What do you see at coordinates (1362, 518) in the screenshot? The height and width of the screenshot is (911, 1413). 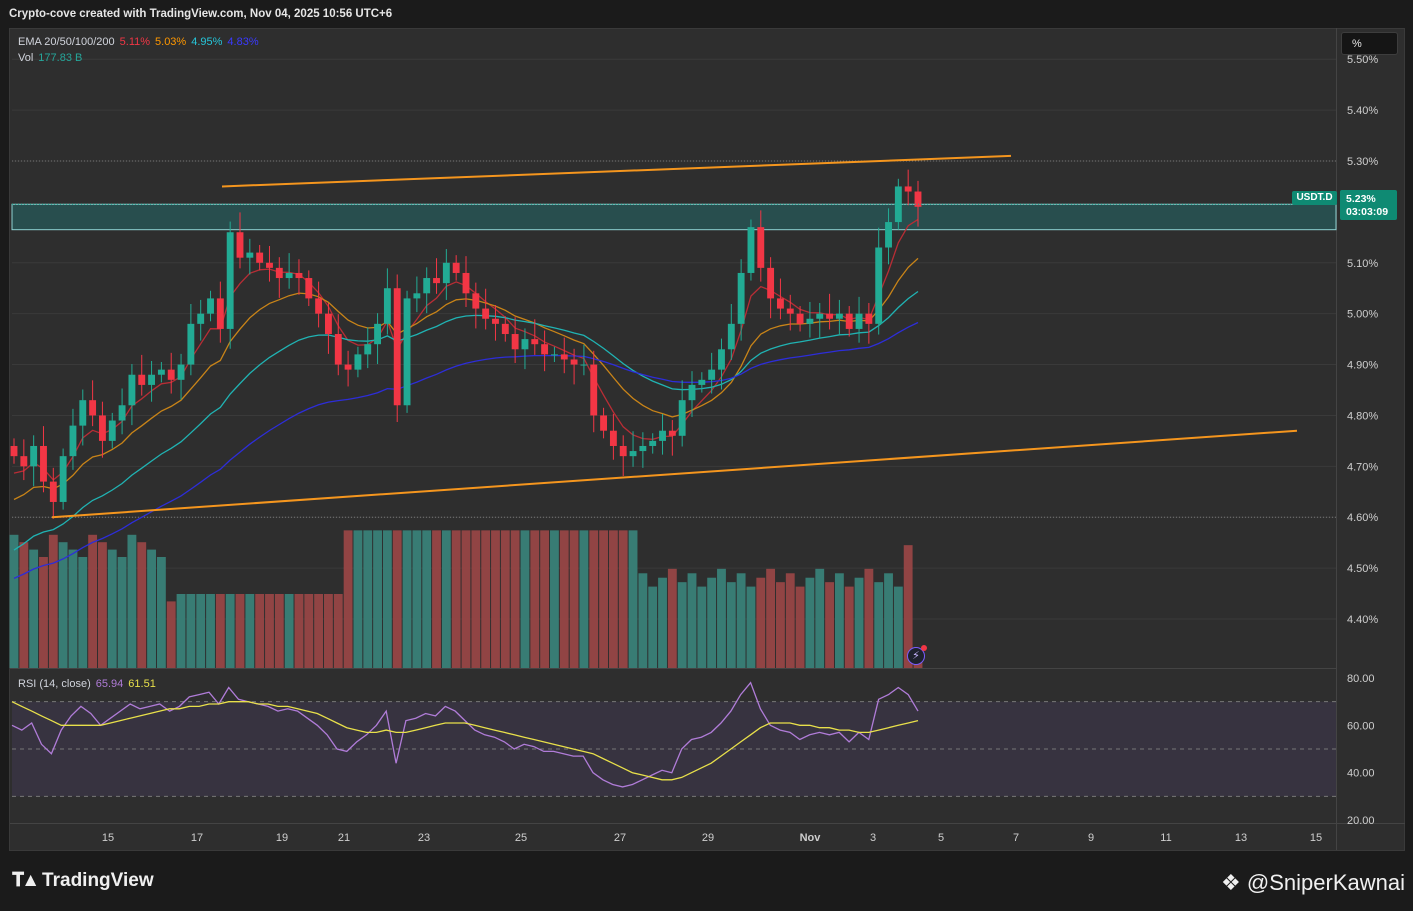 I see `price-axis-label: 4.60%` at bounding box center [1362, 518].